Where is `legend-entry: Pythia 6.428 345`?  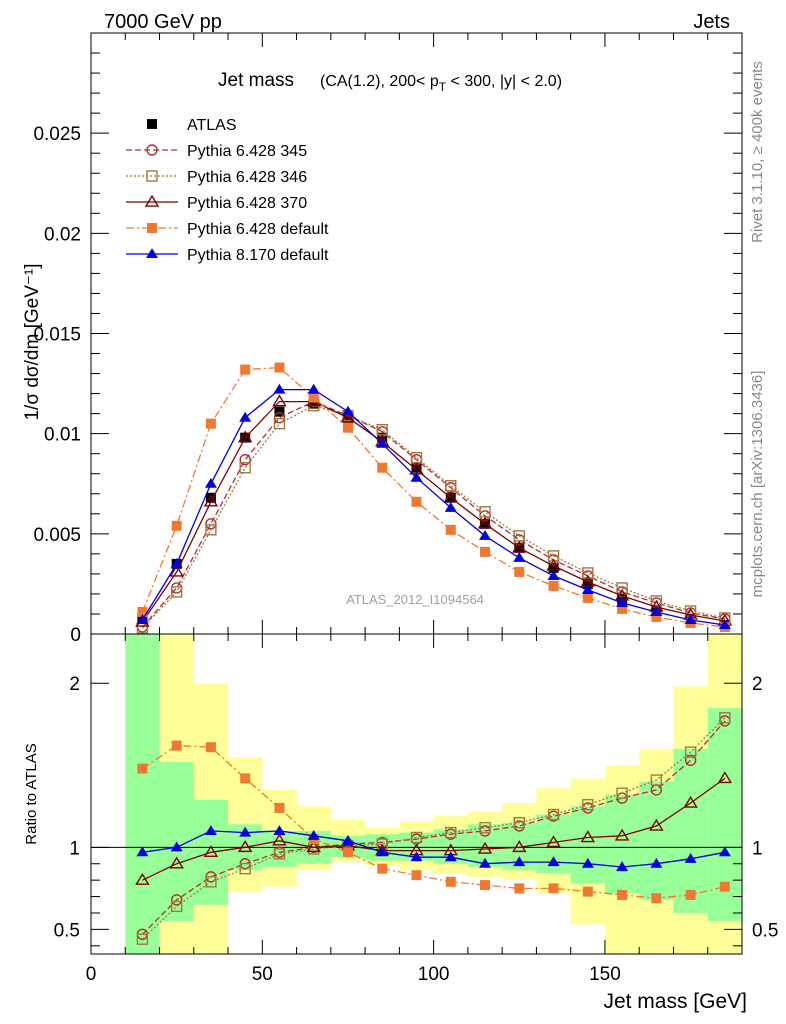 legend-entry: Pythia 6.428 345 is located at coordinates (216, 151).